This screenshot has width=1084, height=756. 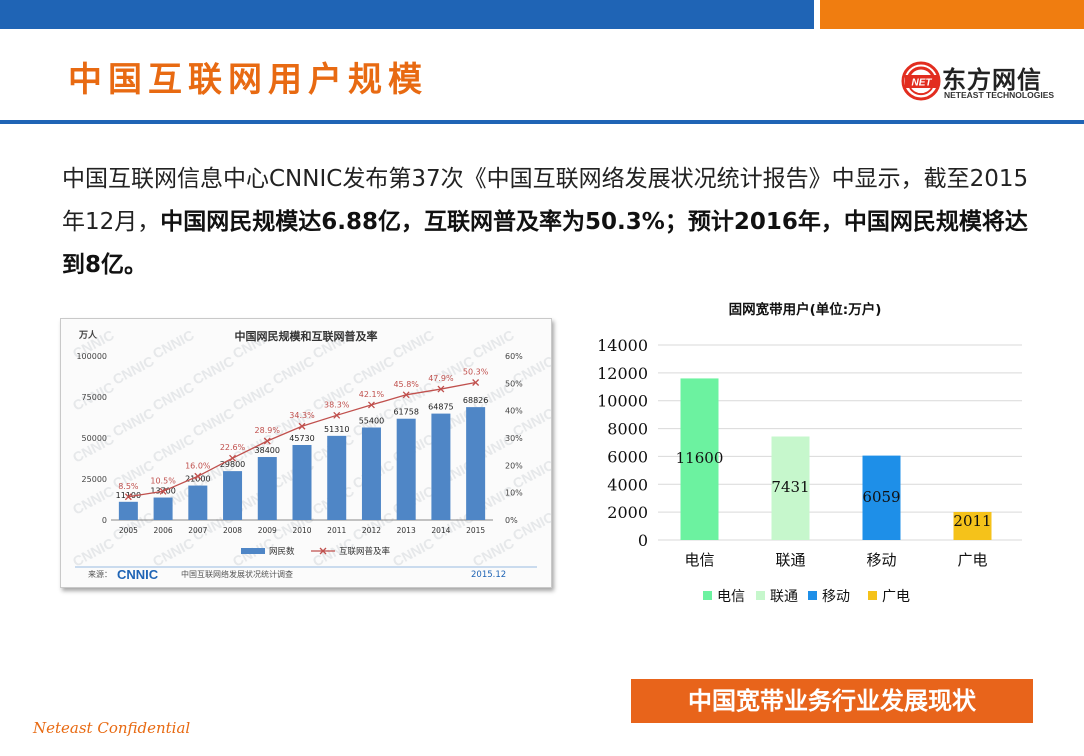 What do you see at coordinates (128, 495) in the screenshot?
I see `users-value-label: 11100` at bounding box center [128, 495].